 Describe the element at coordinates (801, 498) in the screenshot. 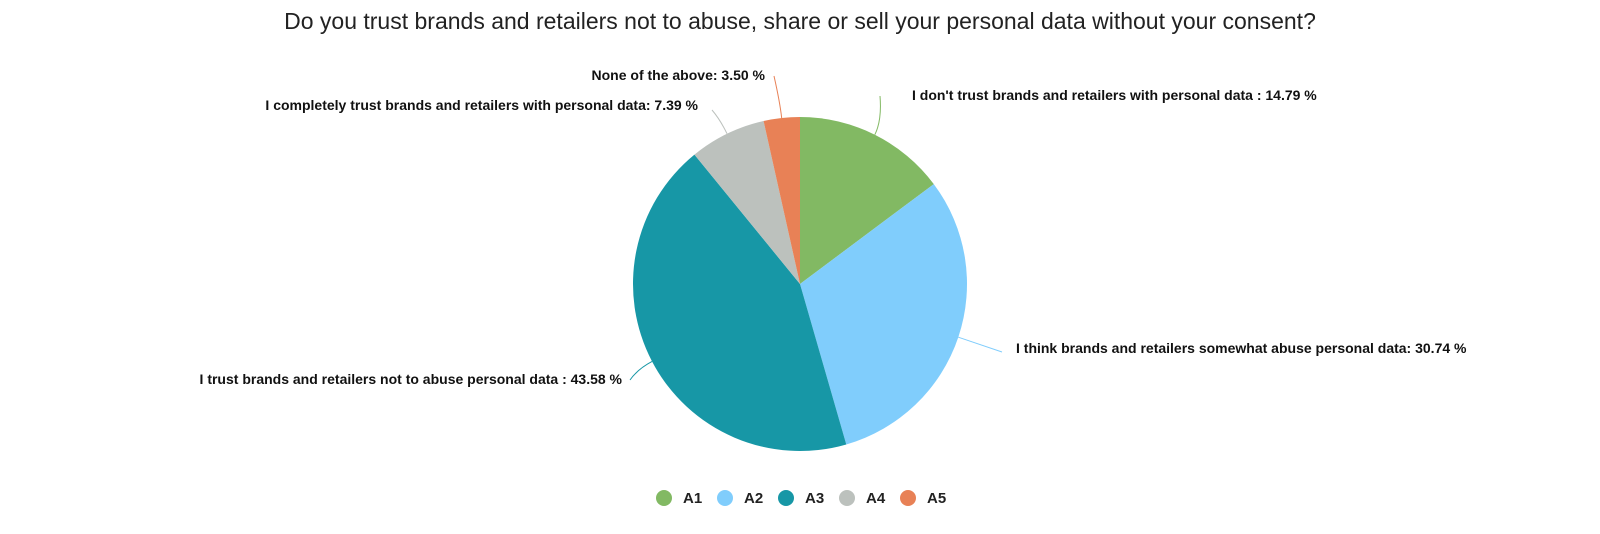

I see `legend: A1 A2 A3 A4 A5` at that location.